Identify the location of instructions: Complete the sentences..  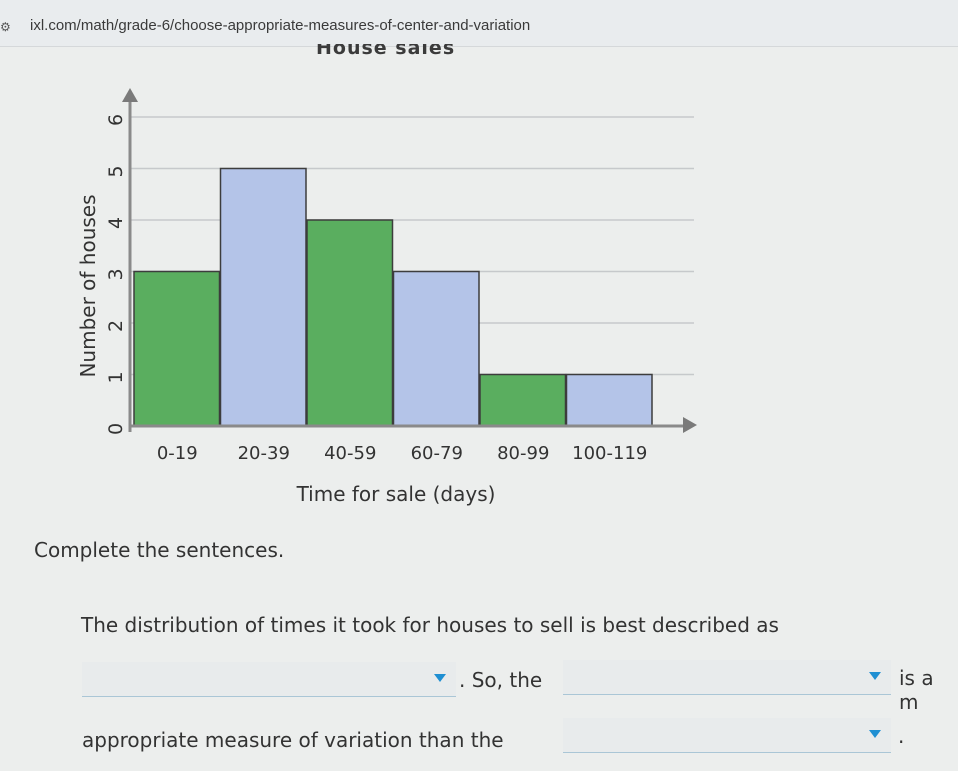
(159, 550).